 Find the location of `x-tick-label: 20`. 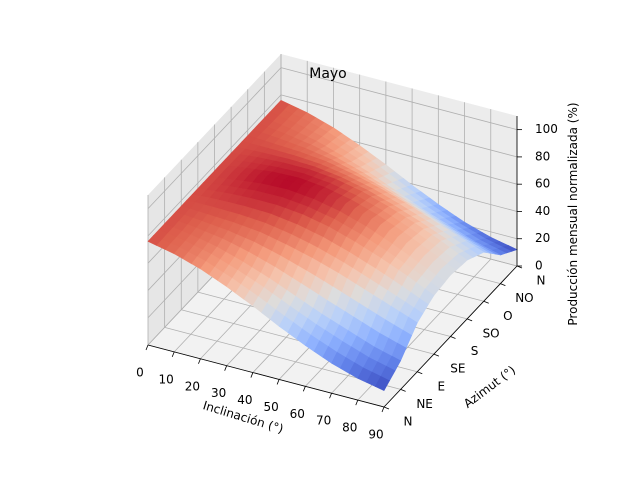

x-tick-label: 20 is located at coordinates (192, 386).